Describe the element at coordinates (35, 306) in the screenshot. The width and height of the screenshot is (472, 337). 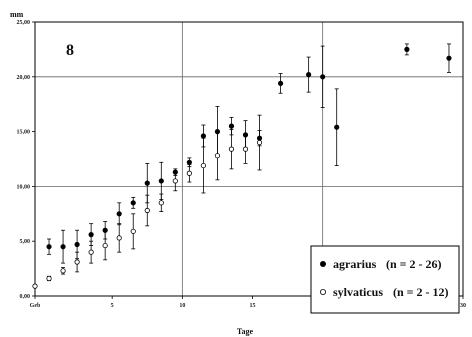
I see `x-tick-label: Geb` at that location.